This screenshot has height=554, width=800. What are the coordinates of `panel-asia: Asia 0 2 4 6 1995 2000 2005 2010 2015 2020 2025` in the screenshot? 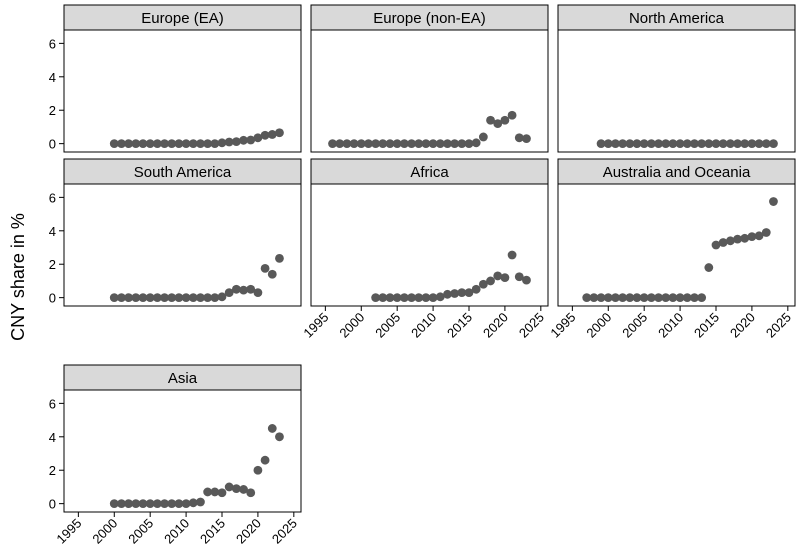 It's located at (175, 455).